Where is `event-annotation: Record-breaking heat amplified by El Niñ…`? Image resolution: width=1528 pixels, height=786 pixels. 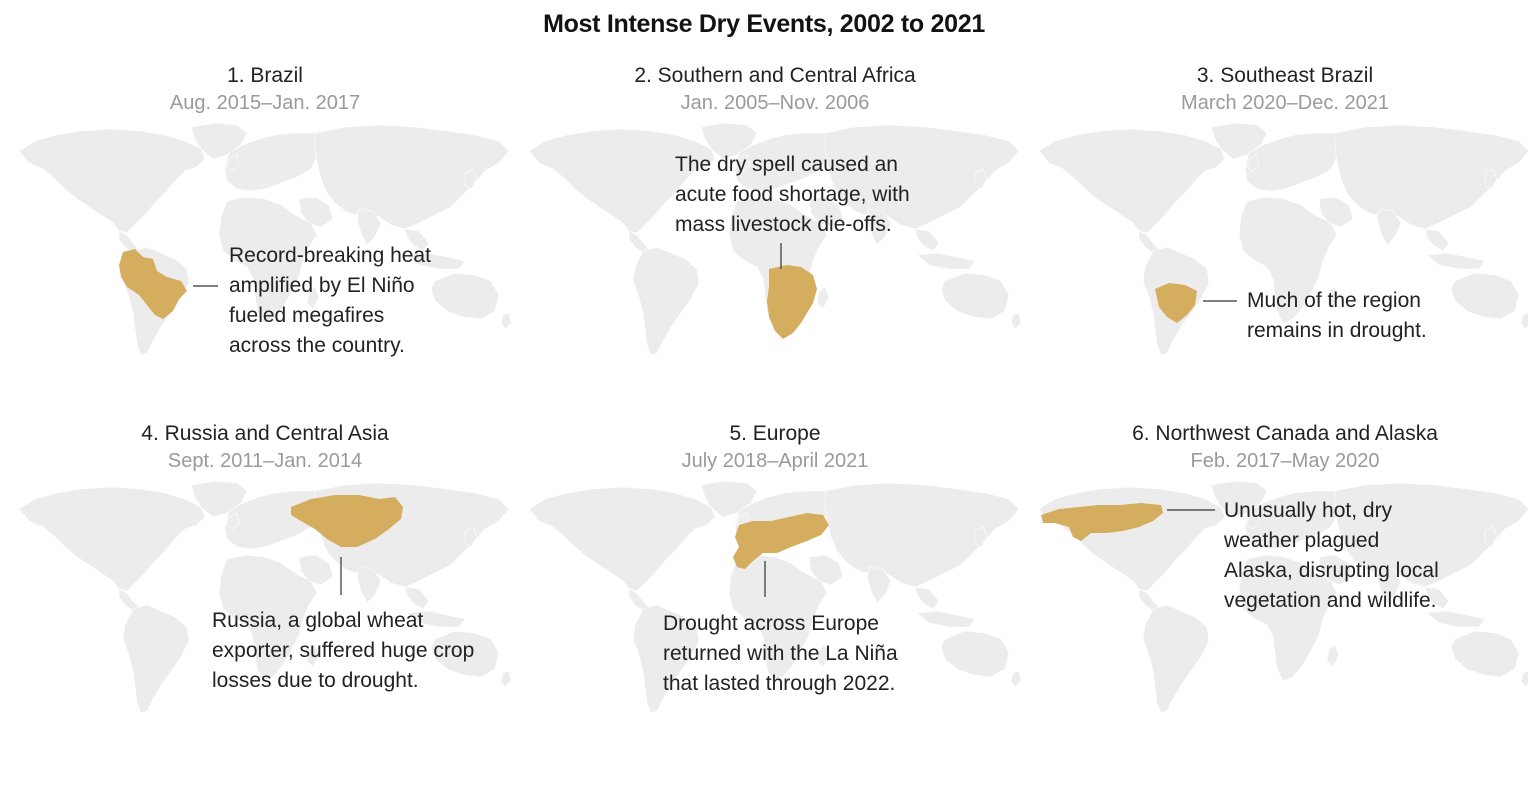
event-annotation: Record-breaking heat amplified by El Niñ… is located at coordinates (330, 301).